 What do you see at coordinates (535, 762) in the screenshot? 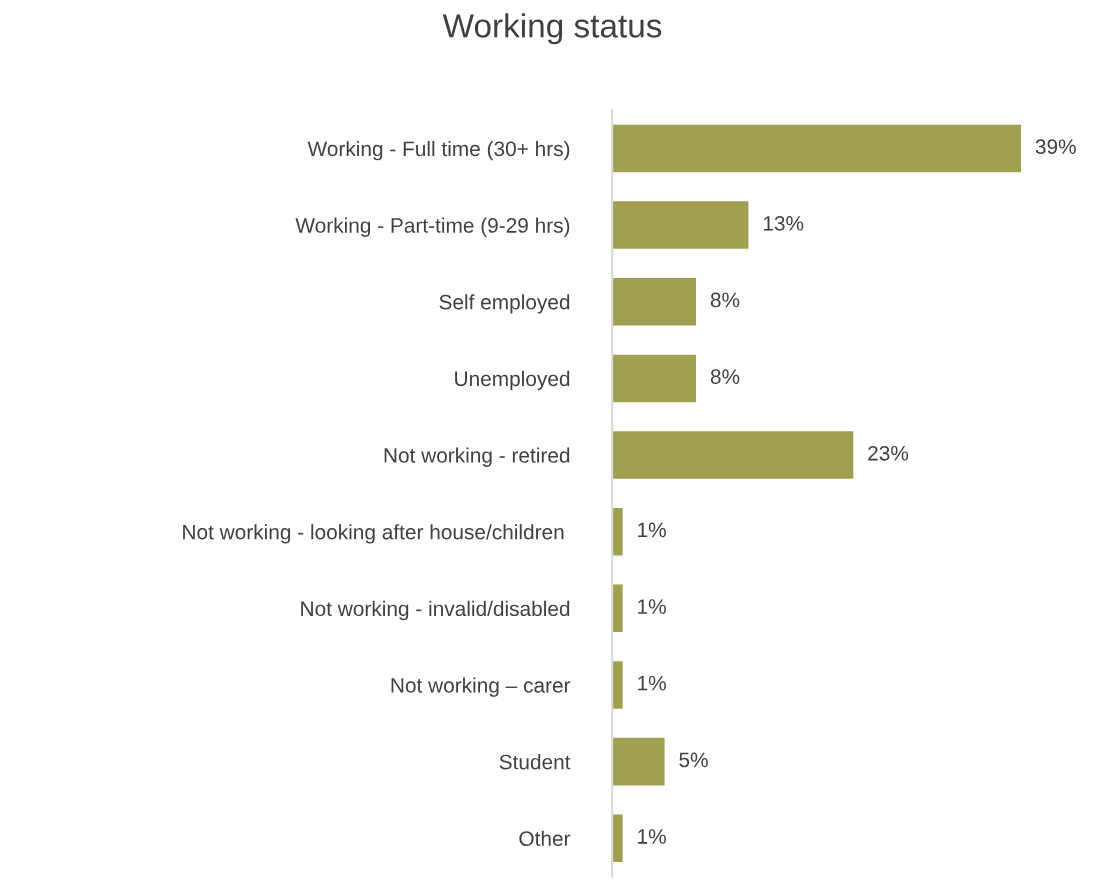
I see `y-tick-label: Student` at bounding box center [535, 762].